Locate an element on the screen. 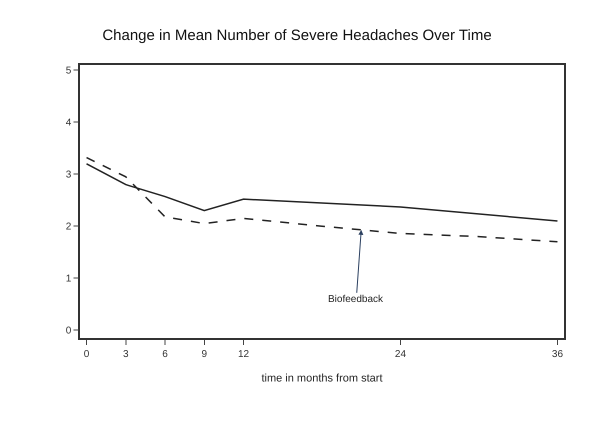 The image size is (594, 423). chart-title: Change in Mean Number of Severe Headaches Over Time is located at coordinates (297, 35).